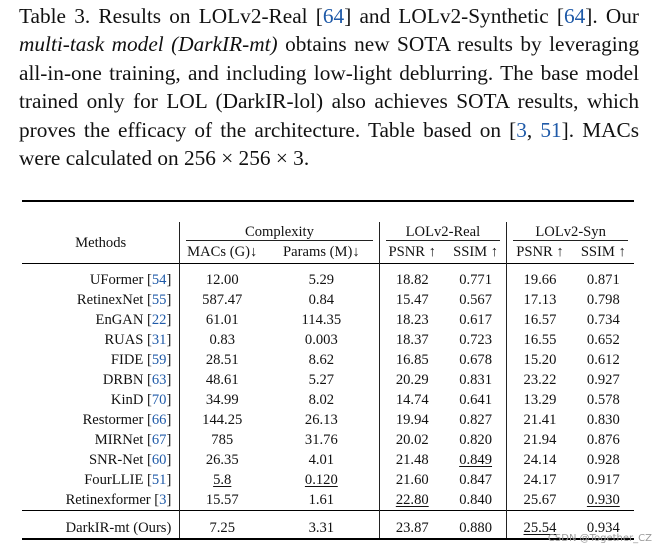 The width and height of the screenshot is (658, 548). Describe the element at coordinates (603, 252) in the screenshot. I see `ssim-syn-header: SSIM ↑` at that location.